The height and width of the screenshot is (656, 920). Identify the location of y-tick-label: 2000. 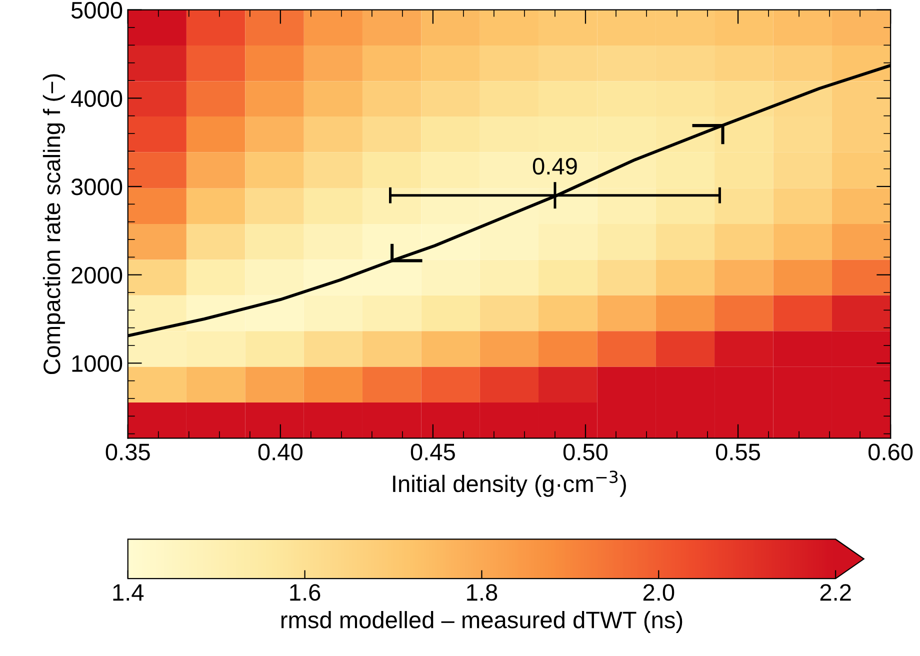
(97, 275).